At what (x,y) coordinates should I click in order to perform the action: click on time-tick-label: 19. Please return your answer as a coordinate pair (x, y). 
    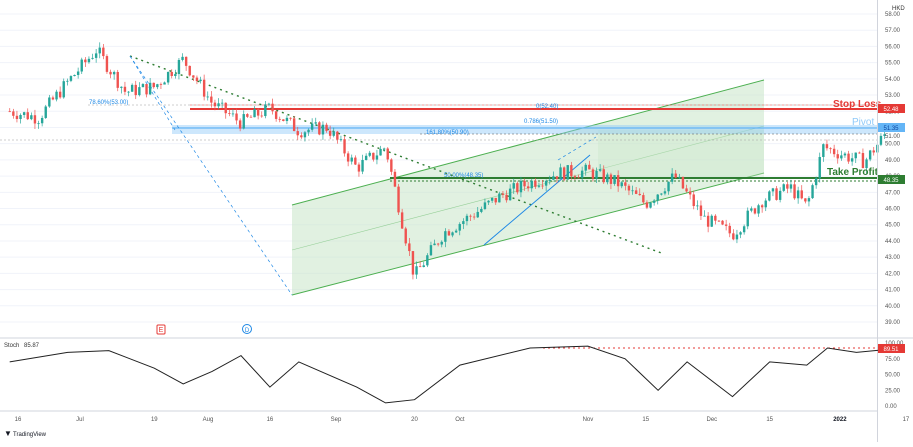
    Looking at the image, I should click on (154, 420).